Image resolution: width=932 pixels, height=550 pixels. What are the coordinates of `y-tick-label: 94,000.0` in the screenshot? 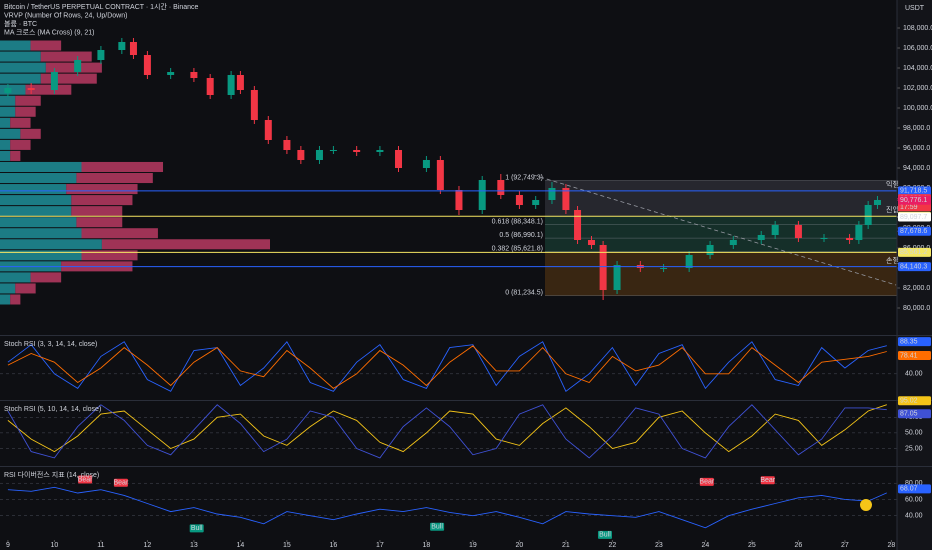 It's located at (916, 168).